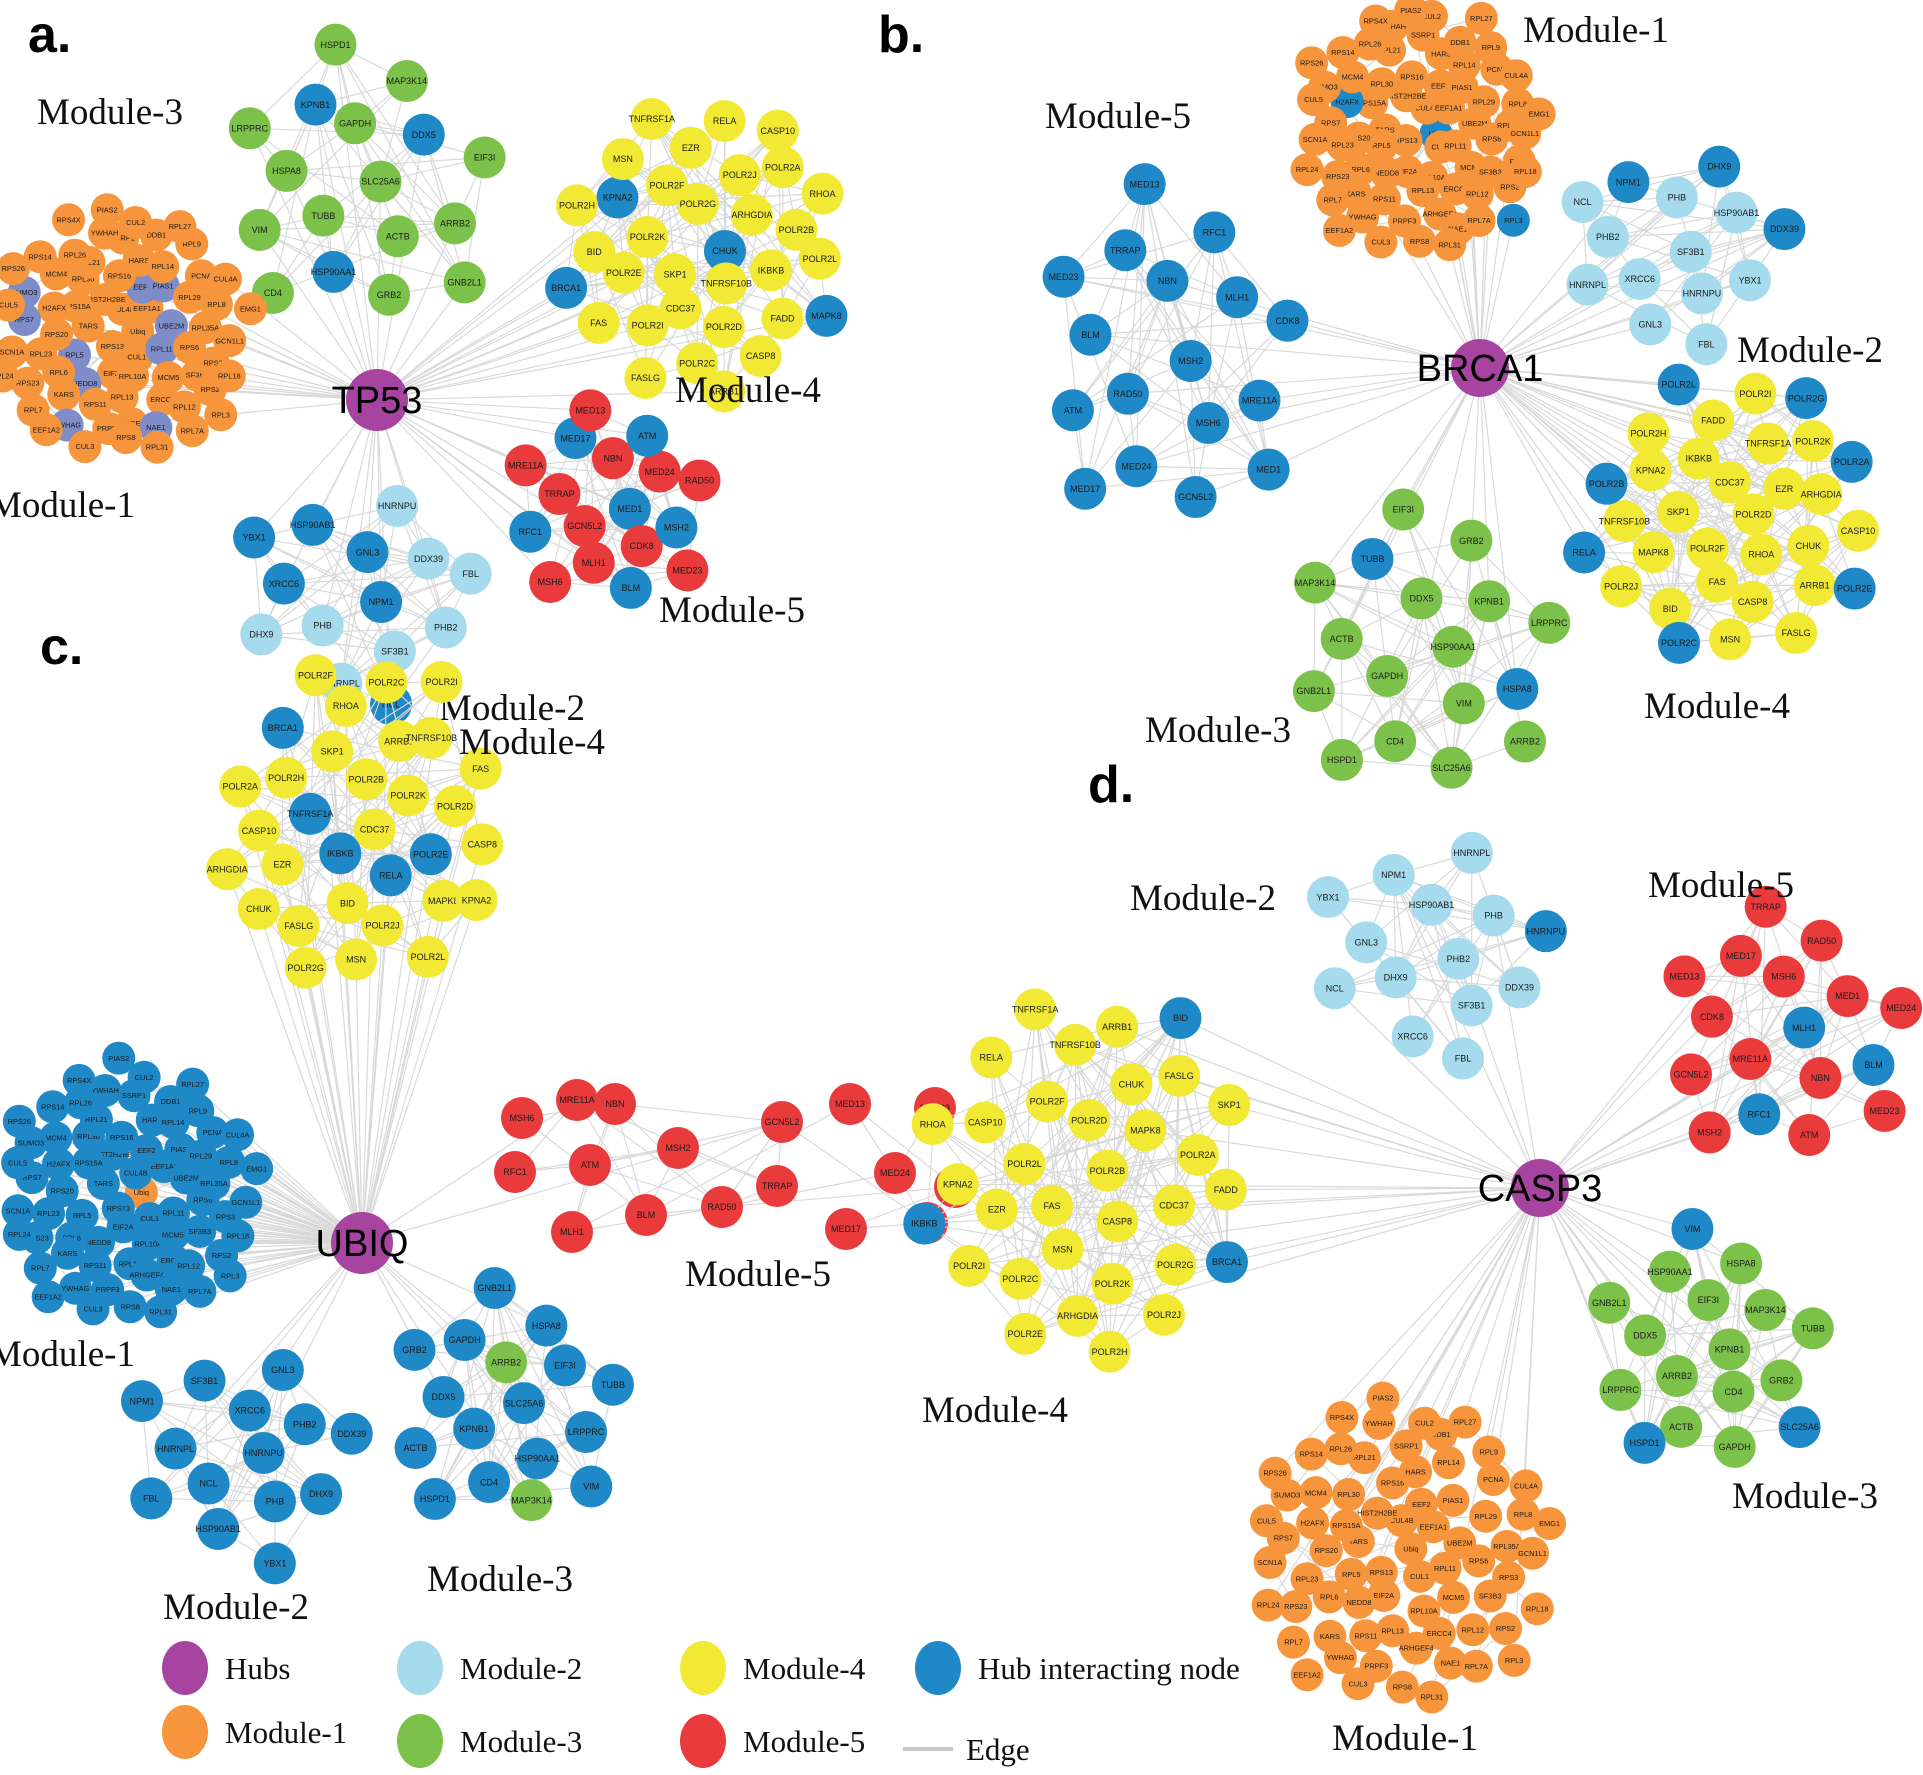 This screenshot has height=1775, width=1923. Describe the element at coordinates (901, 35) in the screenshot. I see `panel-letter: b.` at that location.